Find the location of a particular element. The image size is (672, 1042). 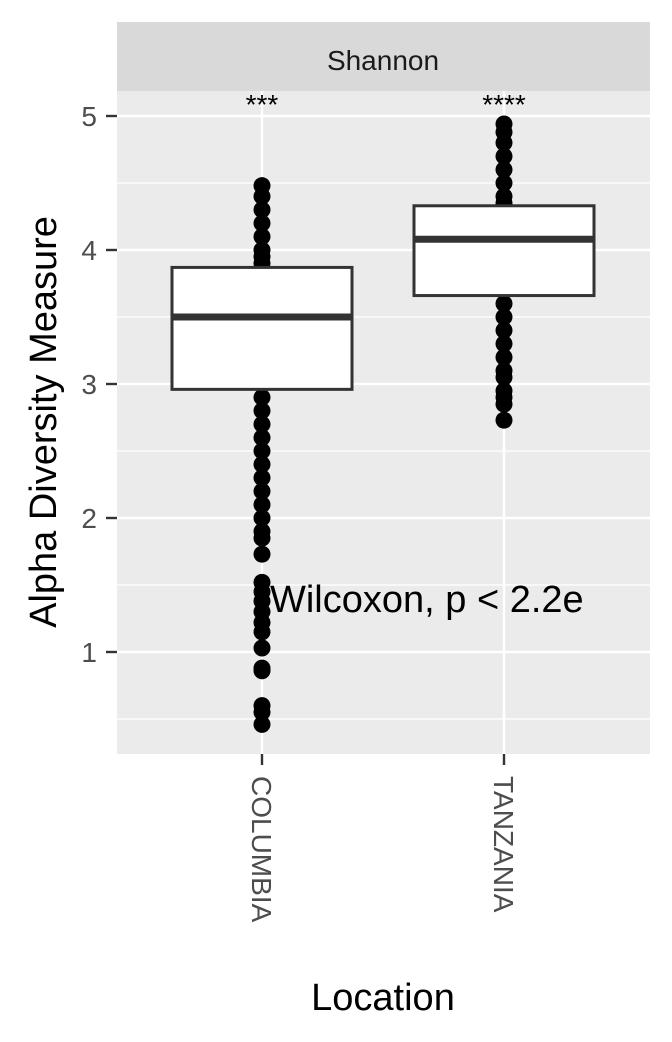

significance-label-tanzania: **** is located at coordinates (504, 104).